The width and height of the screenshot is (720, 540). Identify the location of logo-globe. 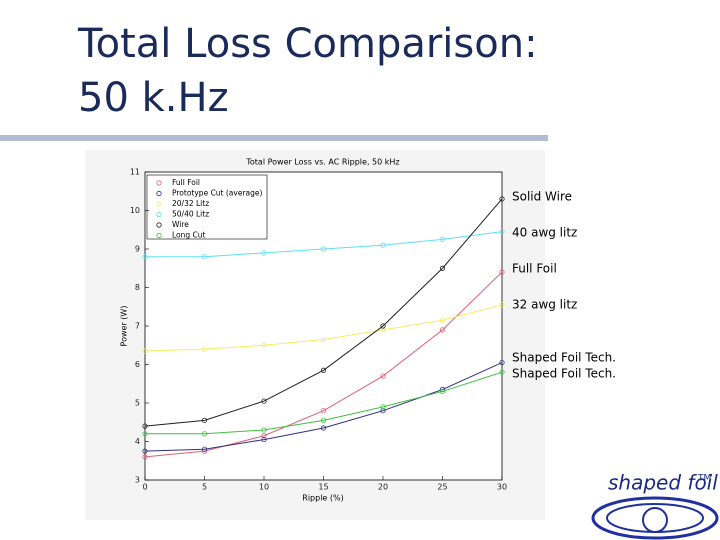
(655, 520).